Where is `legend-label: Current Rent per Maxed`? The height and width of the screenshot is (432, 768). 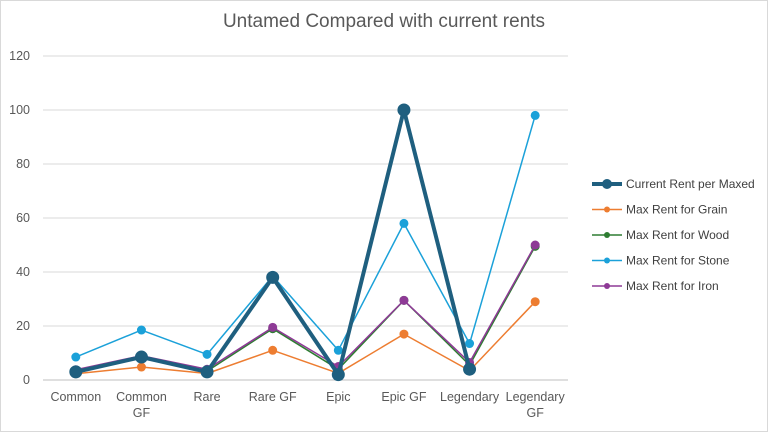 legend-label: Current Rent per Maxed is located at coordinates (690, 184).